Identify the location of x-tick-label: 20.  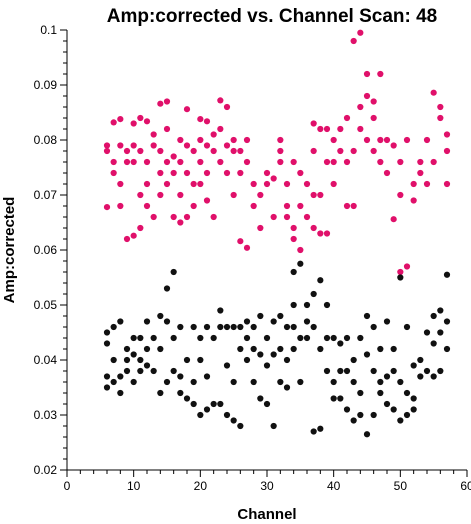
(201, 486).